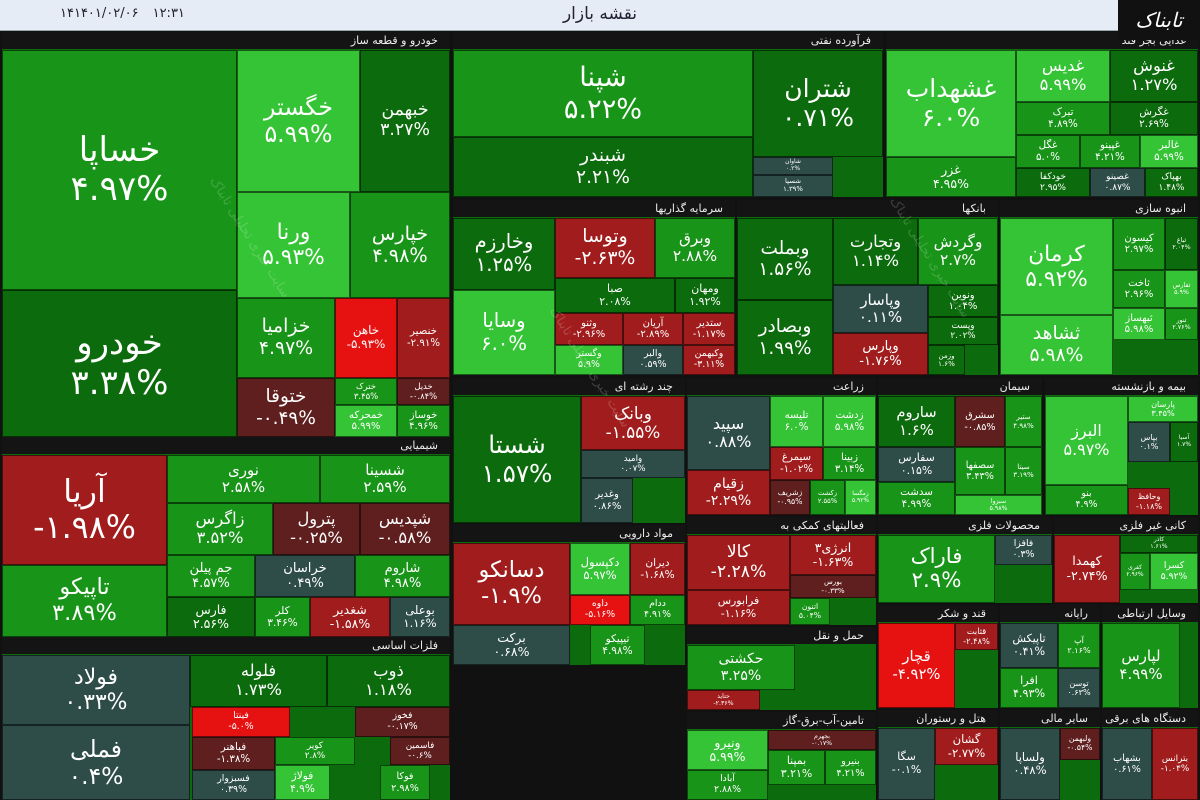  What do you see at coordinates (980, 421) in the screenshot?
I see `stock-tile: سشرق -۰.۸۵%` at bounding box center [980, 421].